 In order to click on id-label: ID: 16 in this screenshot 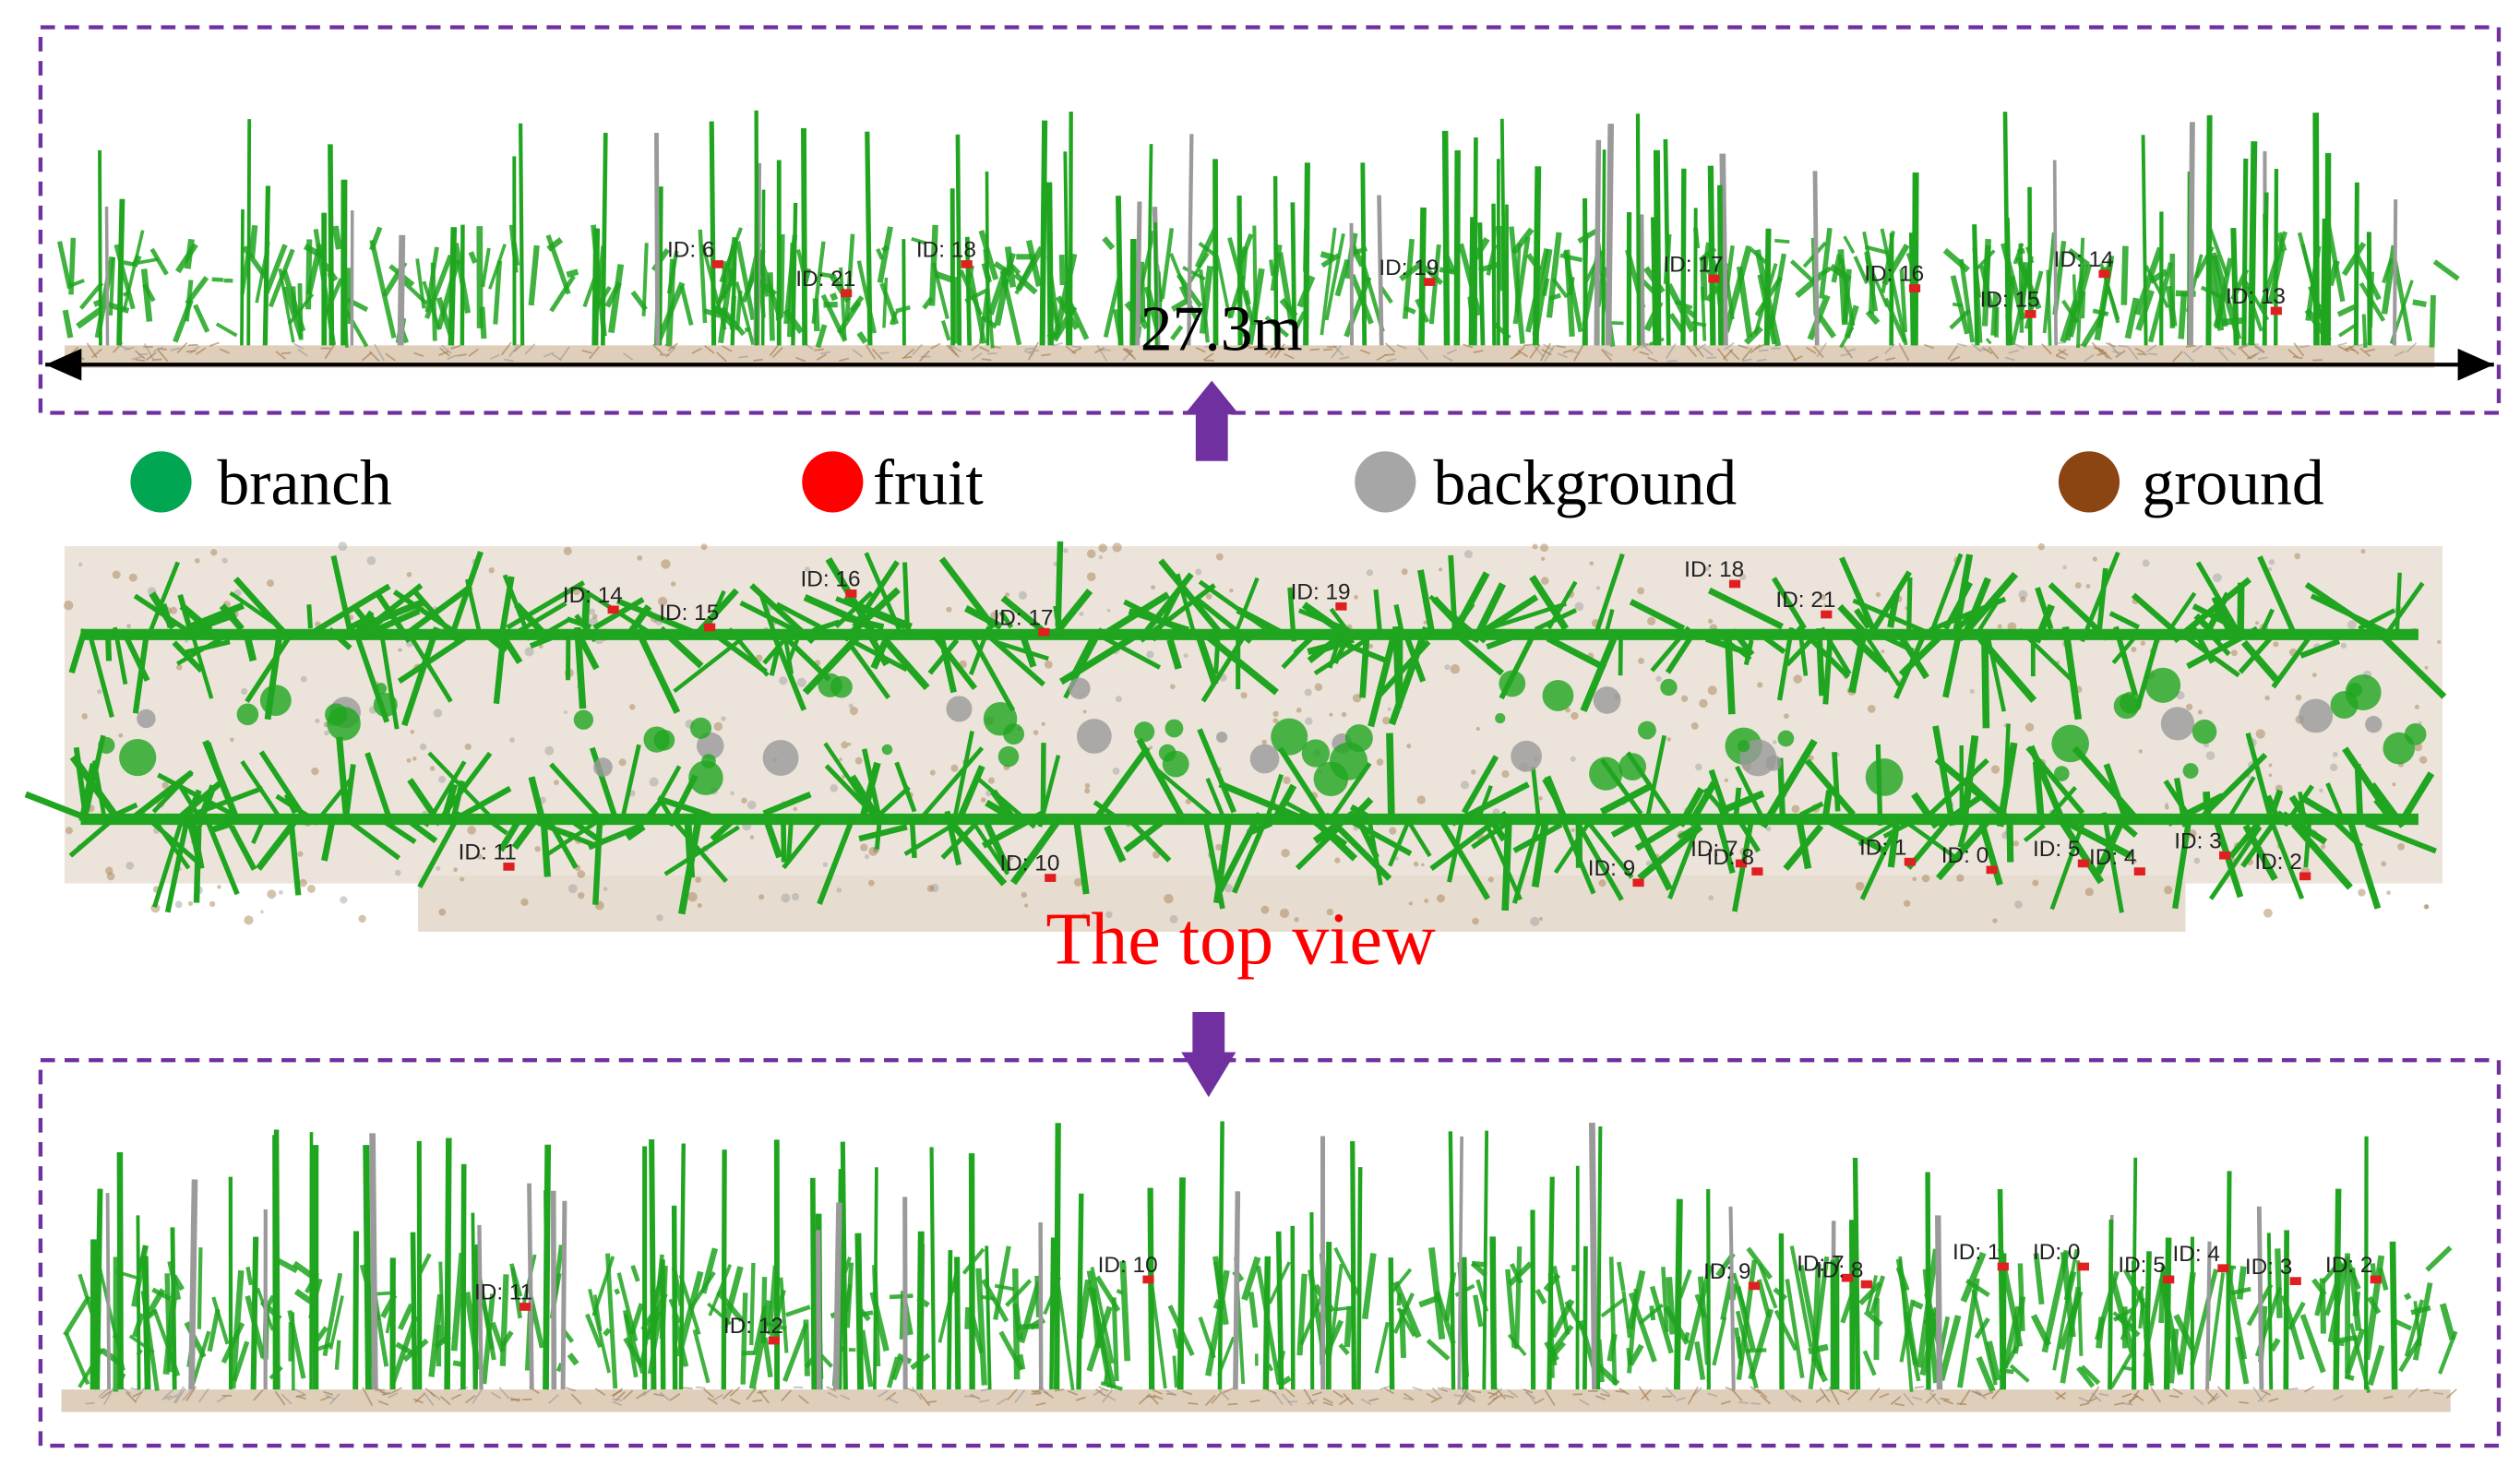, I will do `click(1894, 274)`.